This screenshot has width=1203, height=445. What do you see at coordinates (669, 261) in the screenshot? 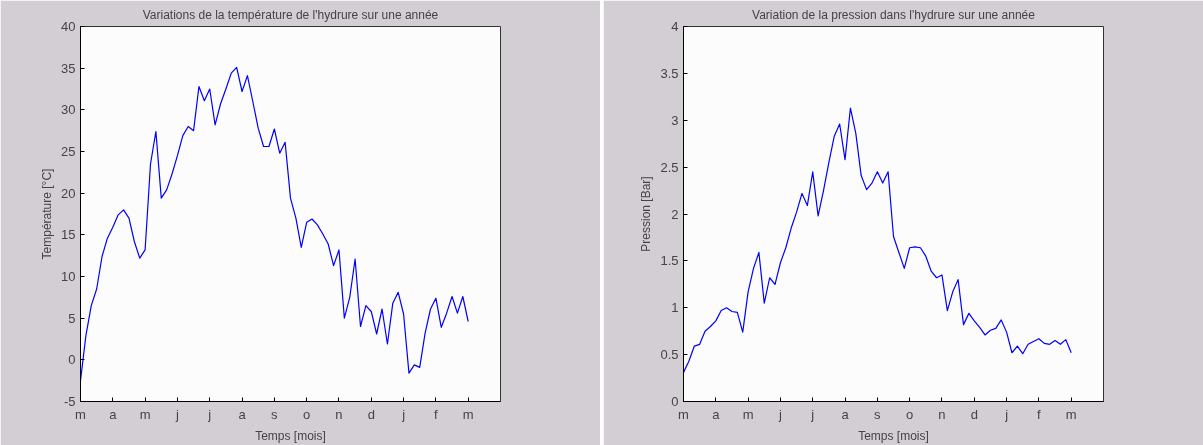
I see `y-tick-label: 1.5` at bounding box center [669, 261].